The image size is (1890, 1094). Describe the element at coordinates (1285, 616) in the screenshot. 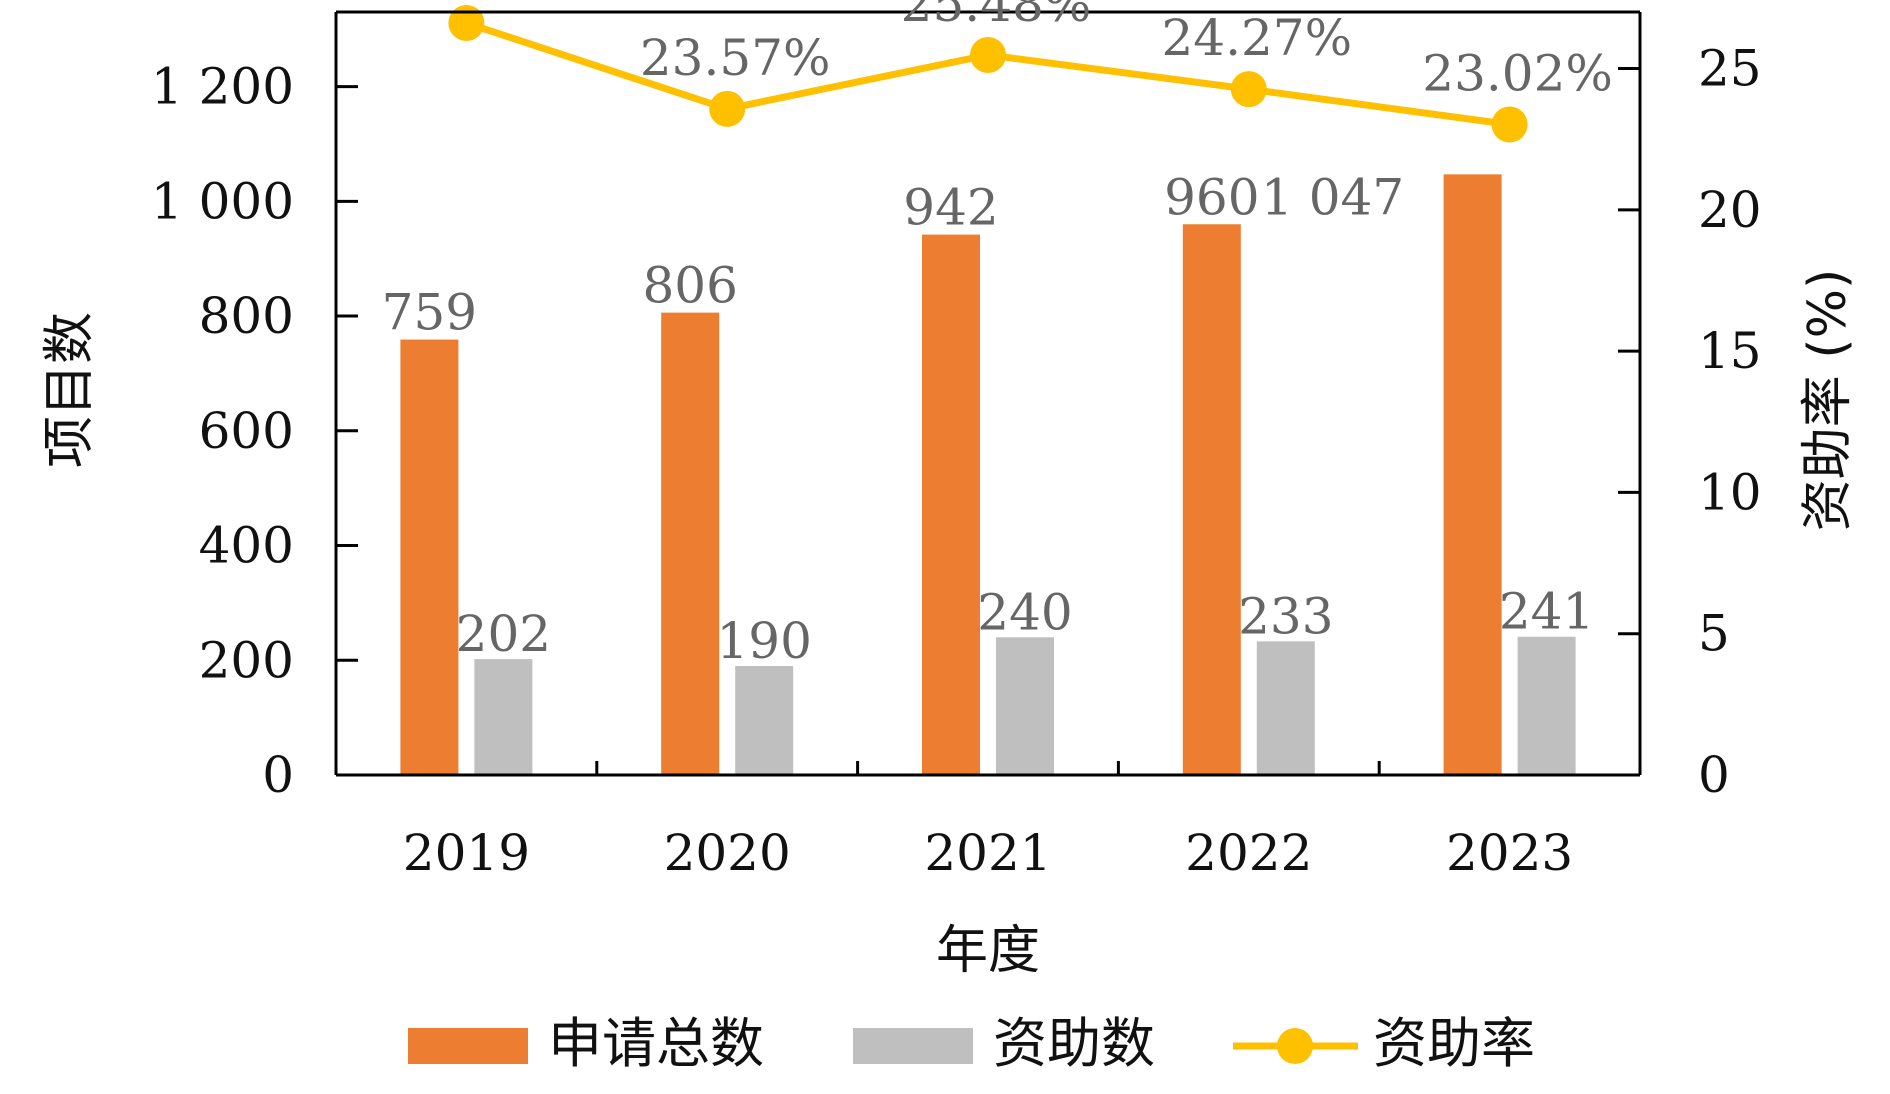

I see `data-label-funded: 233` at that location.